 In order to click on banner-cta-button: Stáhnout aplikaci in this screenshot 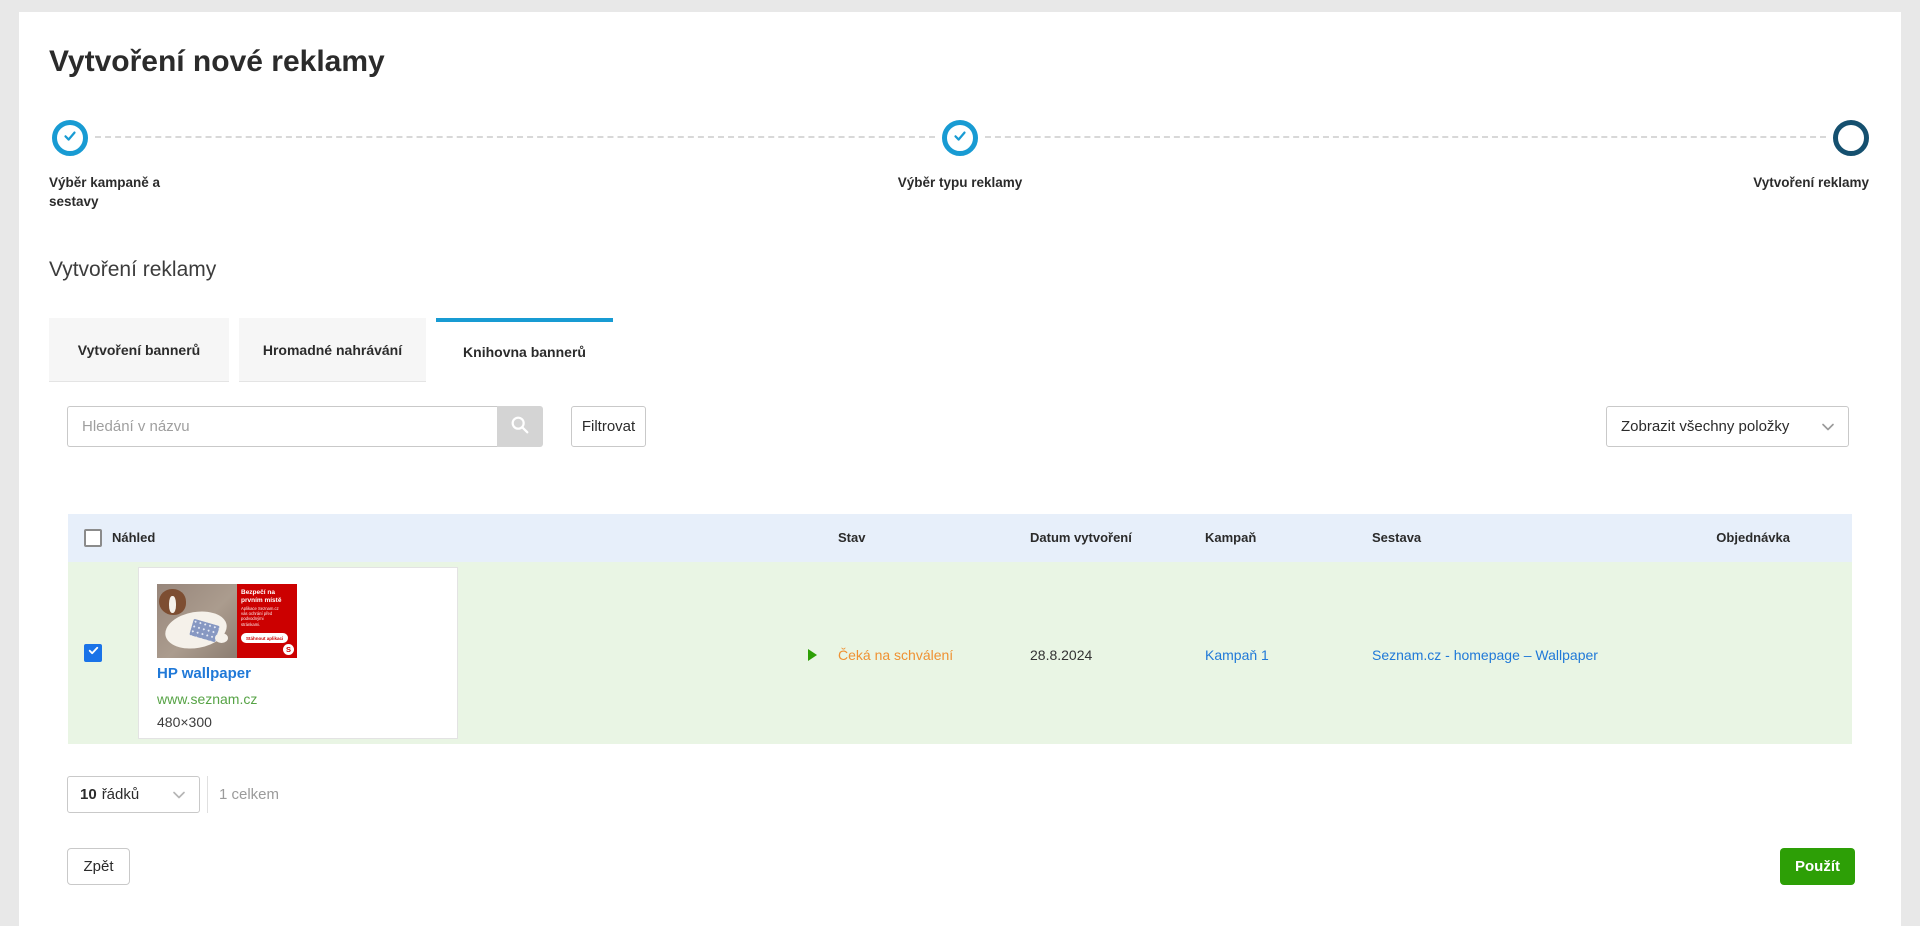, I will do `click(265, 638)`.